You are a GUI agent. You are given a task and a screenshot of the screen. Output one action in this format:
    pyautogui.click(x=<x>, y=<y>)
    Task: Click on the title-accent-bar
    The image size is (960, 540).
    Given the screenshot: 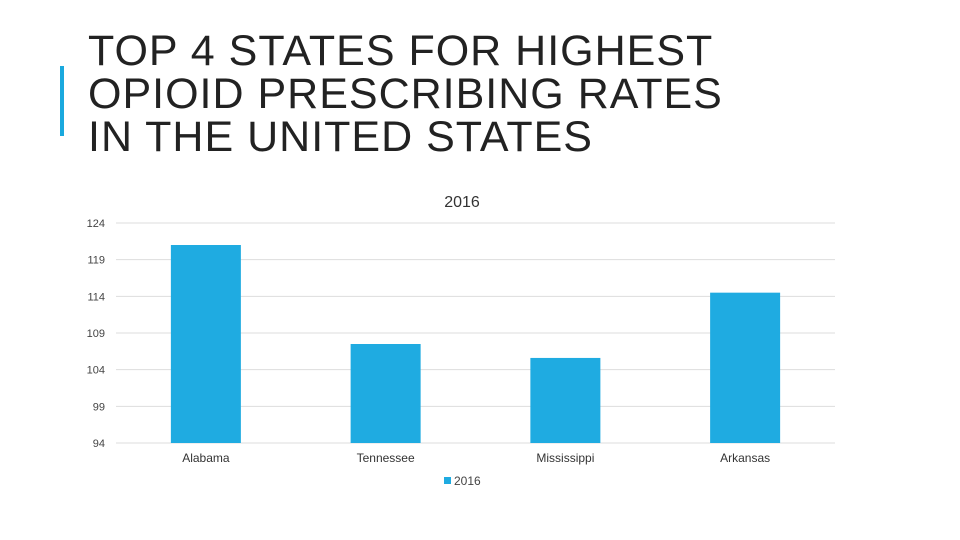 What is the action you would take?
    pyautogui.click(x=62, y=101)
    